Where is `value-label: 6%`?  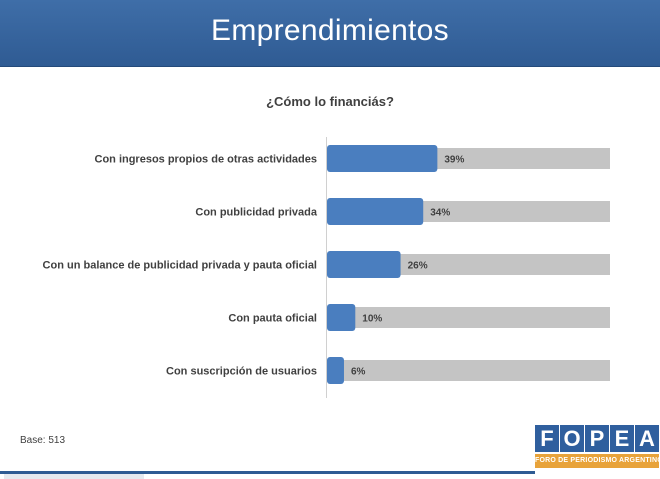 value-label: 6% is located at coordinates (358, 372).